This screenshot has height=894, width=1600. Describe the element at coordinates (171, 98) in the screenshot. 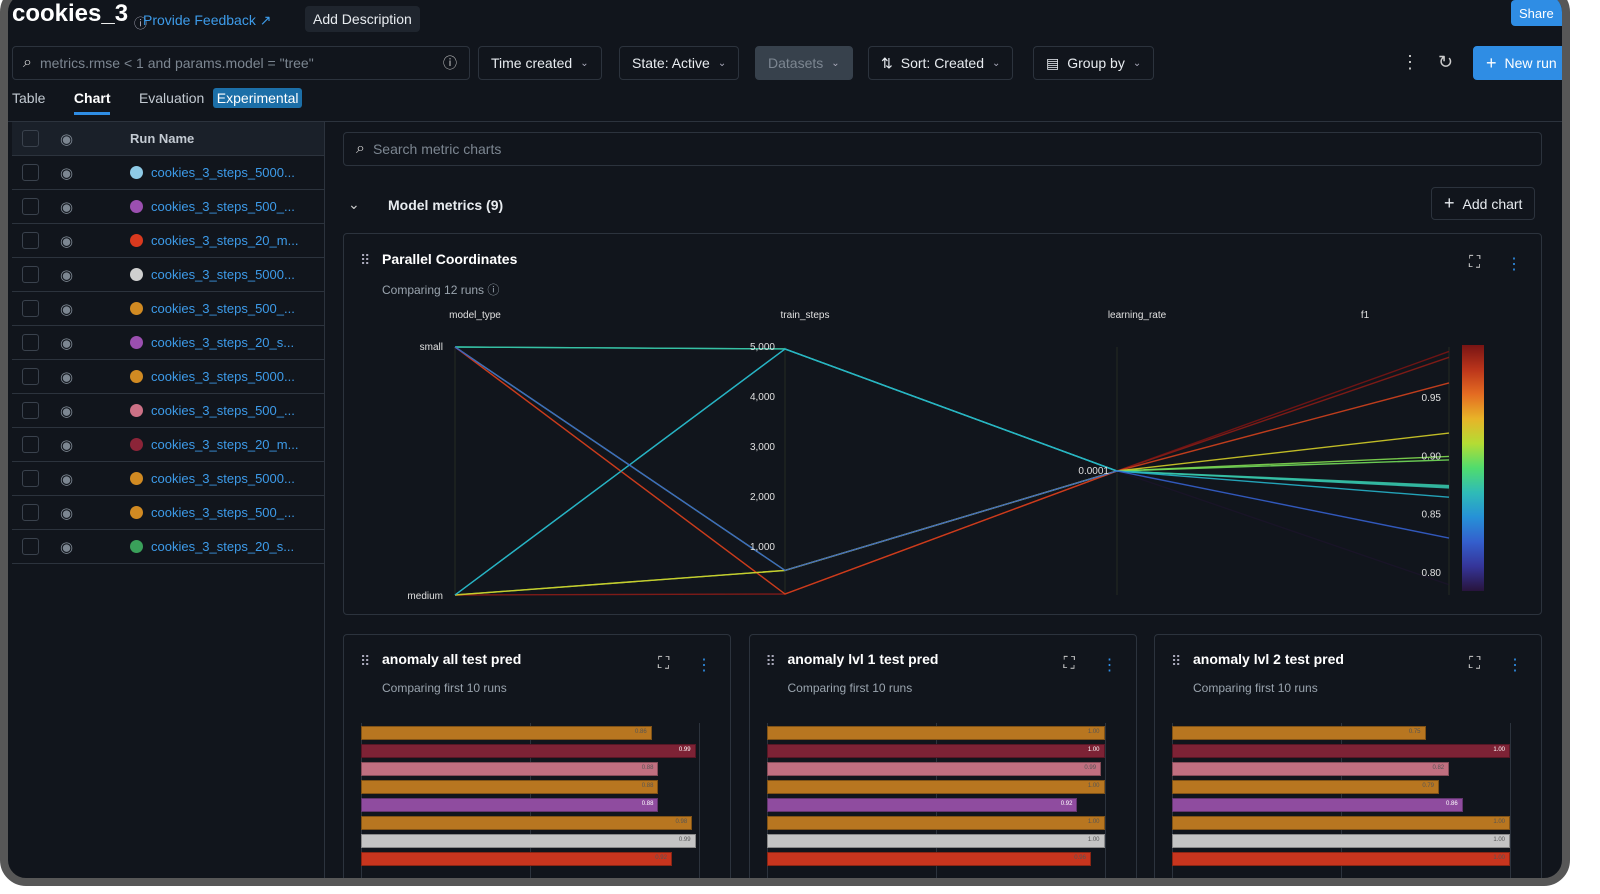

I see `tab-evaluation: Evaluation` at that location.